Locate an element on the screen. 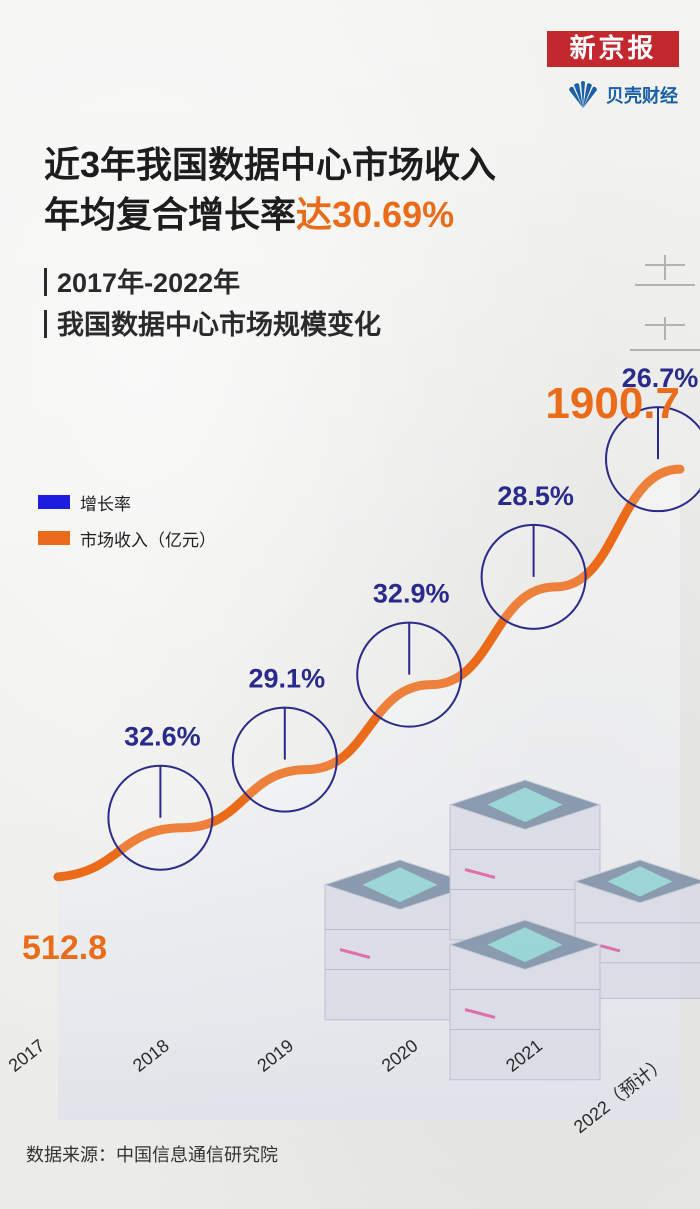 The height and width of the screenshot is (1209, 700). subtitle-line2: 我国数据中心市场规模变化 is located at coordinates (212, 325).